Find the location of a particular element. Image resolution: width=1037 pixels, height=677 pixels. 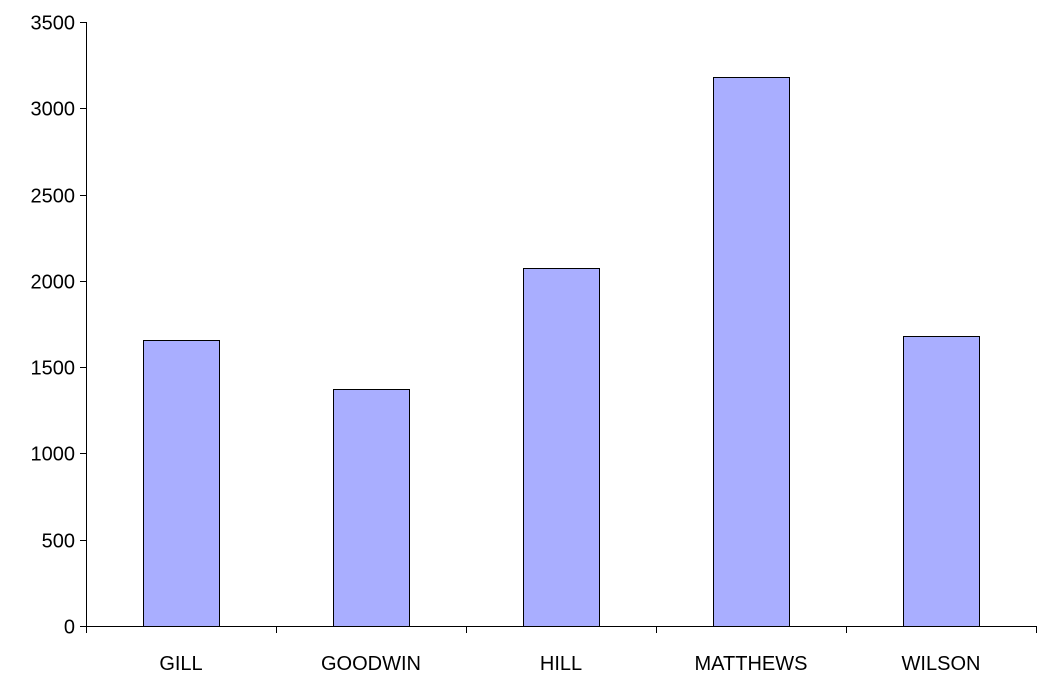

y-tick-label: 2000 is located at coordinates (53, 283).